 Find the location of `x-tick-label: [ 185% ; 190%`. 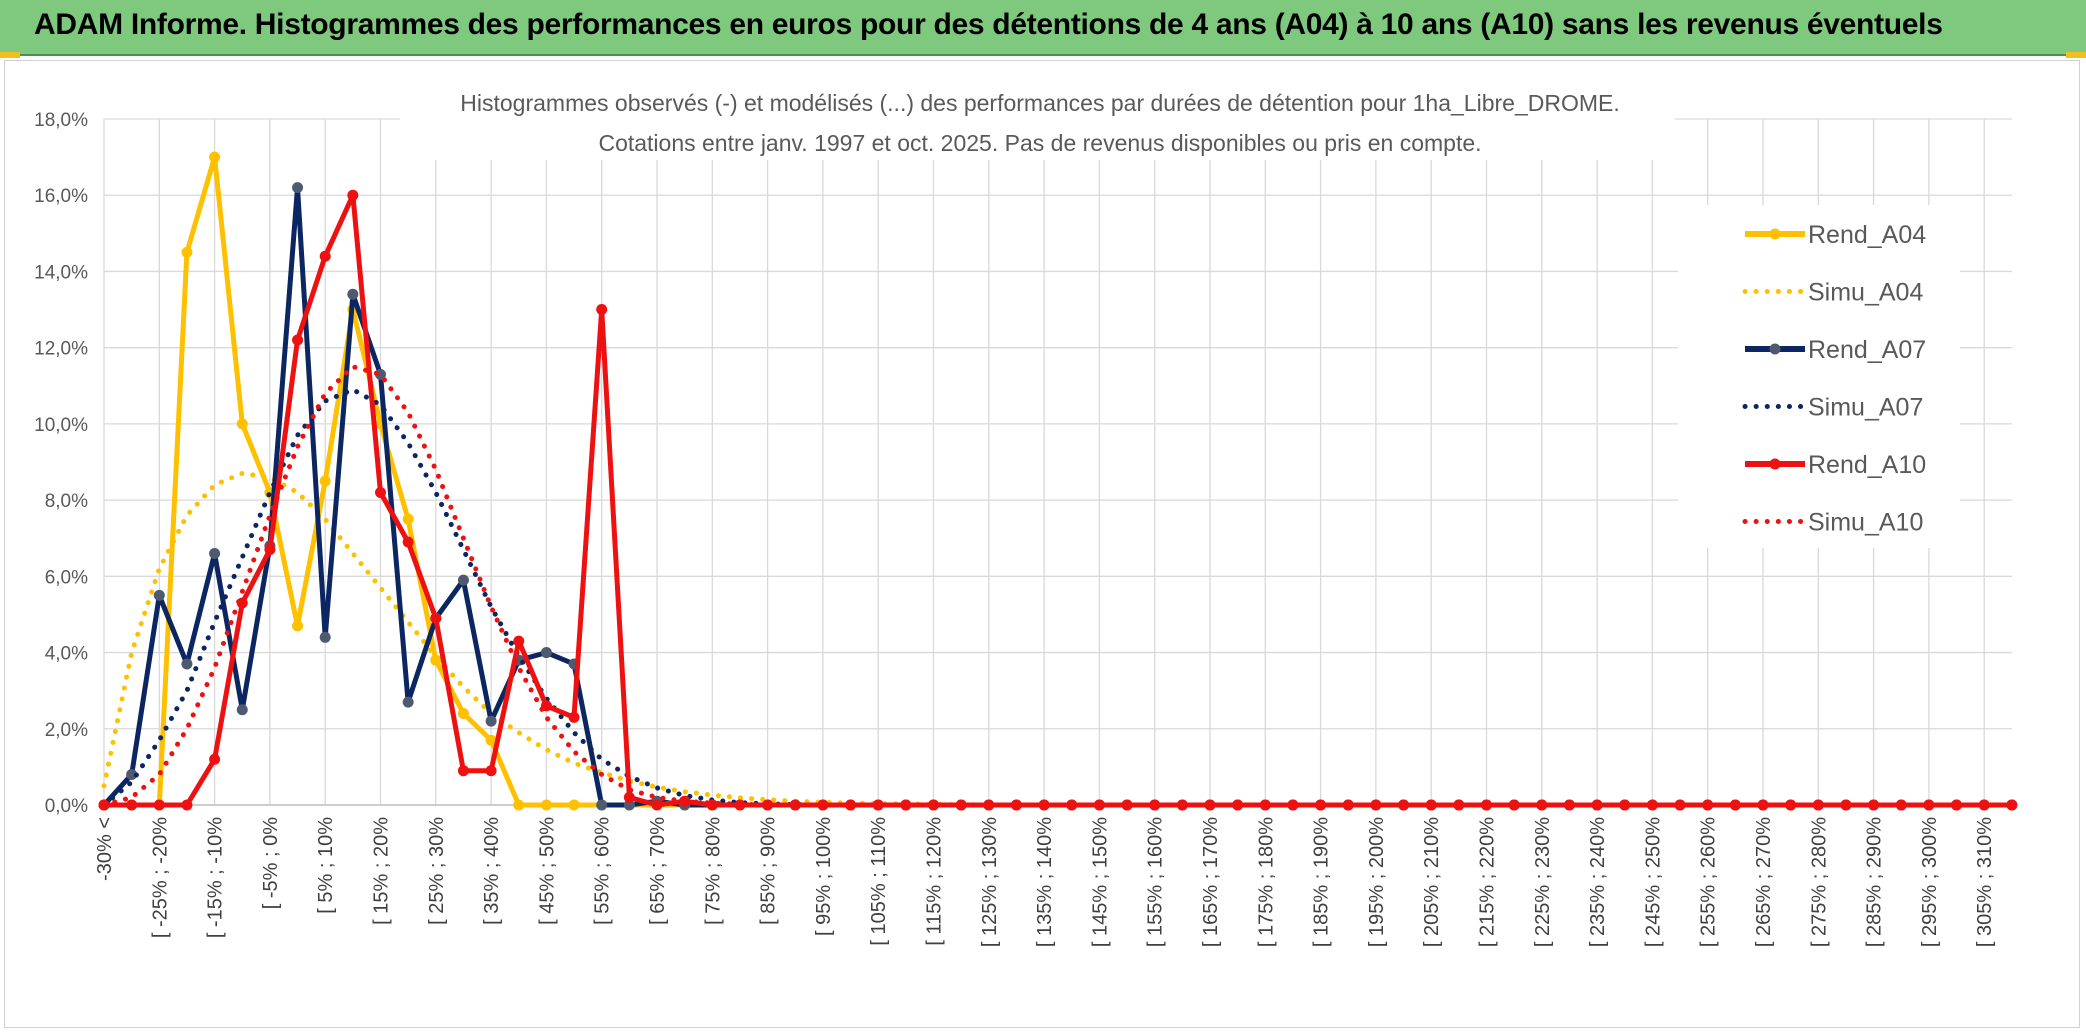

x-tick-label: [ 185% ; 190% is located at coordinates (1322, 882).